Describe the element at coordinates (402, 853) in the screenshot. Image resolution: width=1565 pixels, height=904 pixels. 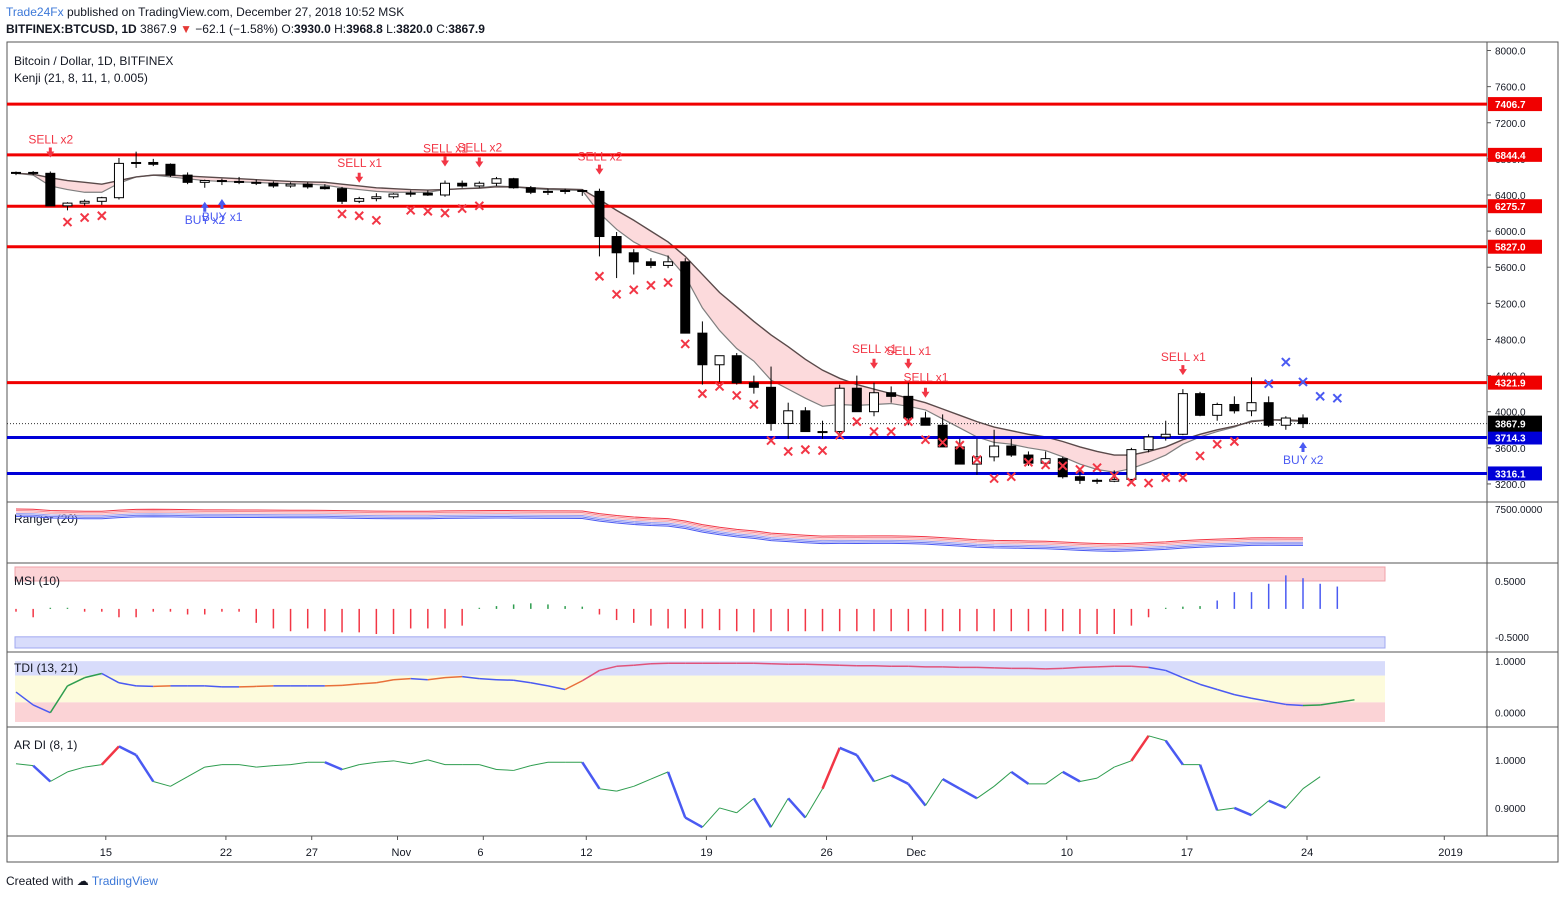
I see `time-tick-label: Nov` at that location.